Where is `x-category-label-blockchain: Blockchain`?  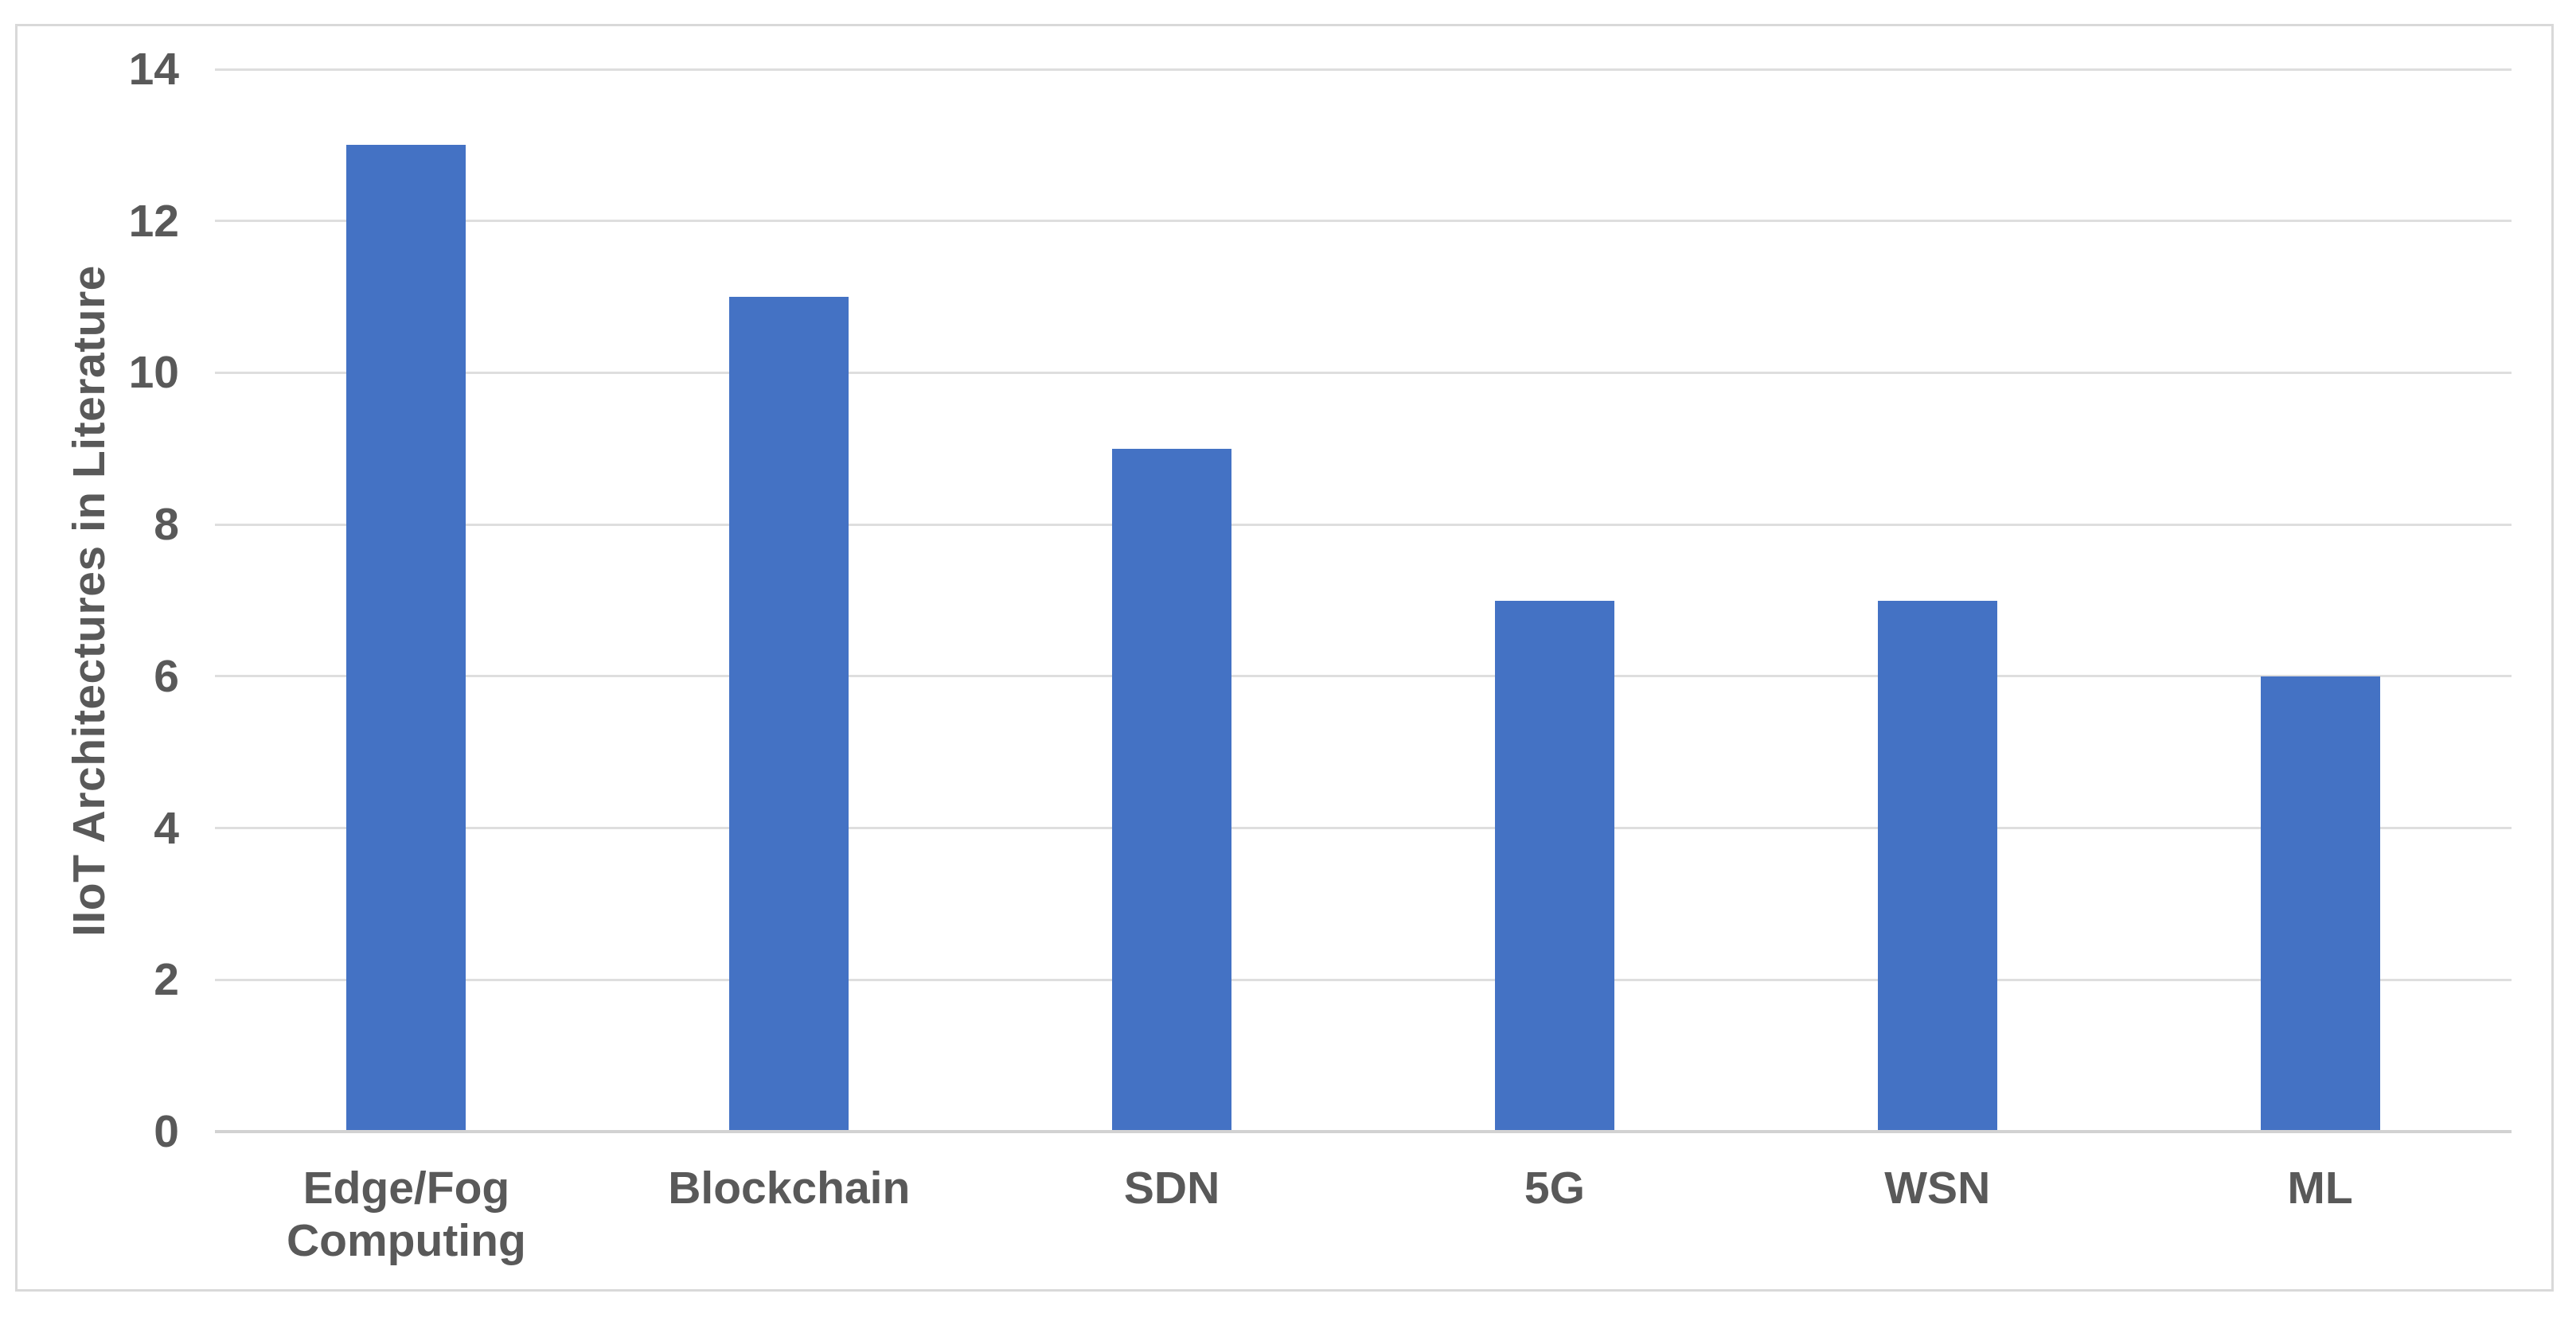 x-category-label-blockchain: Blockchain is located at coordinates (789, 1188).